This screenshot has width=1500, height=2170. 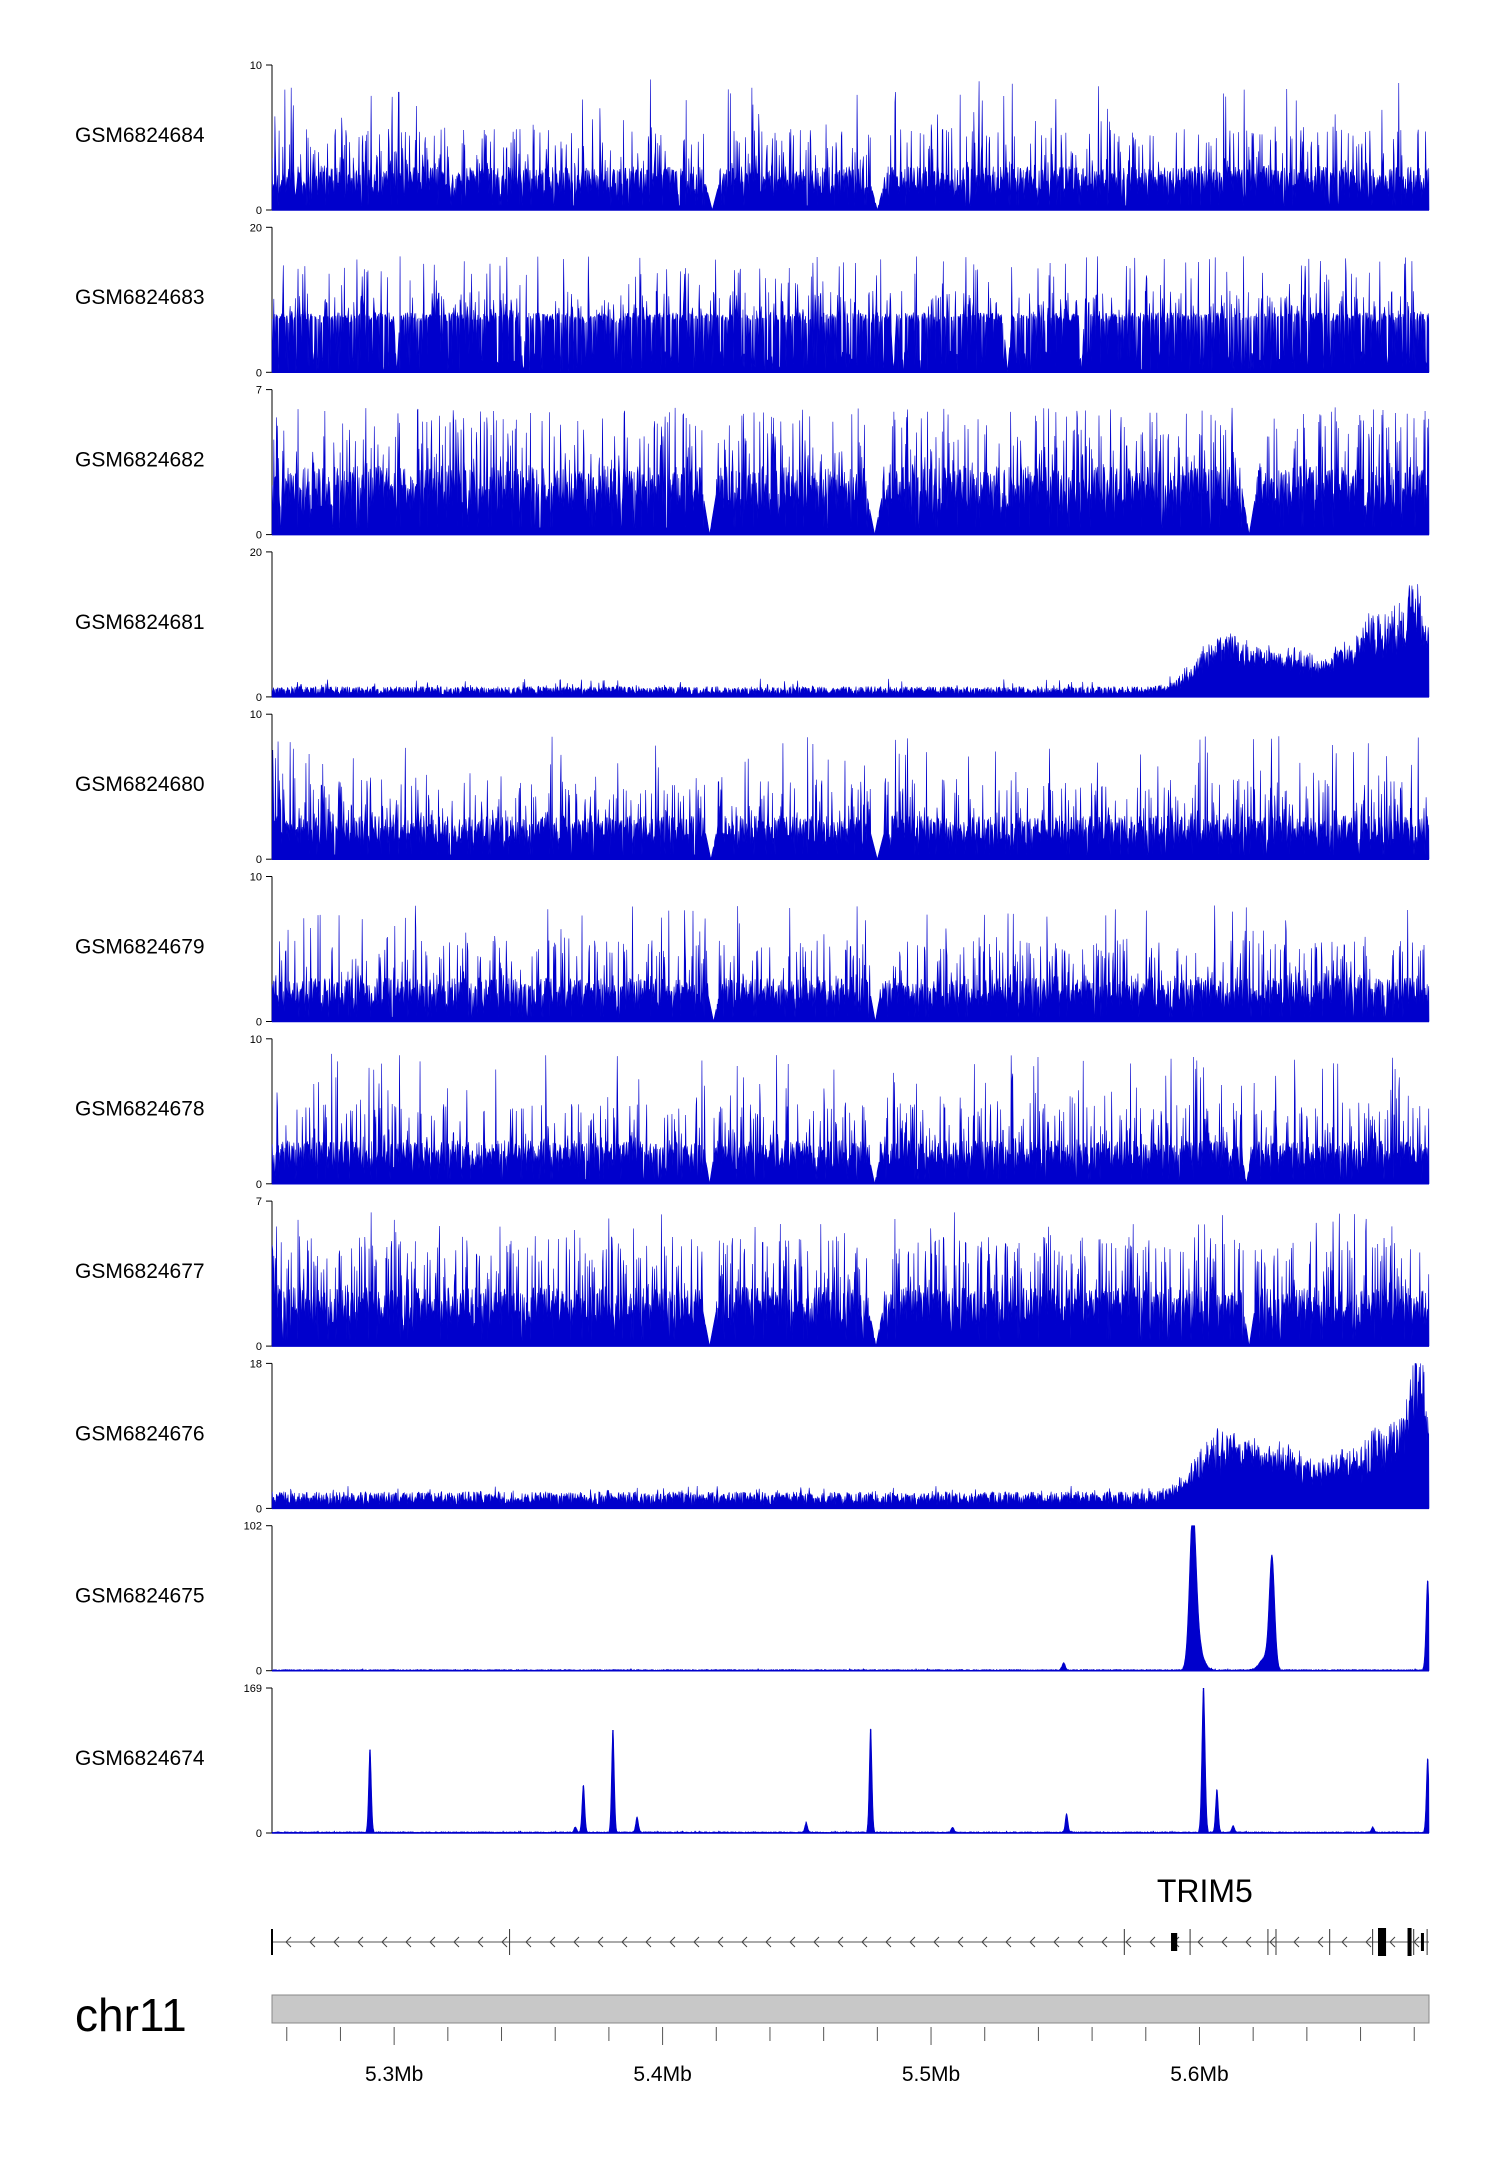 I want to click on track-GSM6824678: GSM6824678 10 0, so click(x=752, y=1112).